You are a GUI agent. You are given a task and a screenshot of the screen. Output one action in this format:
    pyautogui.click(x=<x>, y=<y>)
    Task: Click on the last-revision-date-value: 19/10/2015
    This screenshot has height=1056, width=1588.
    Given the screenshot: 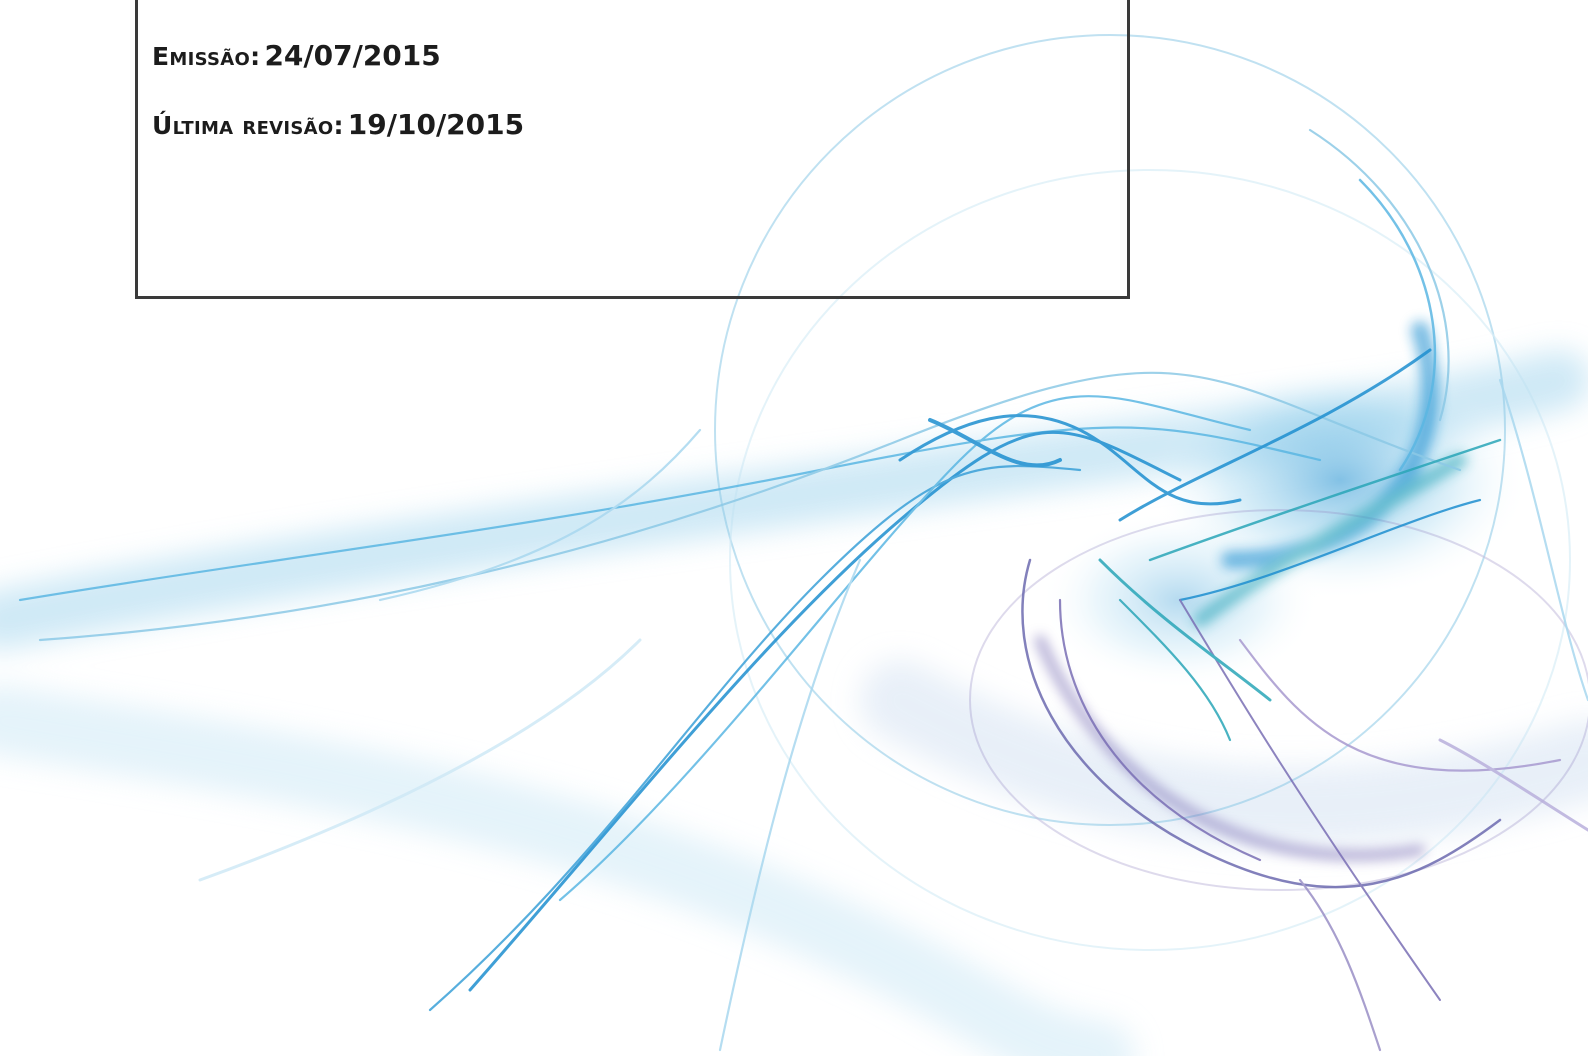 What is the action you would take?
    pyautogui.click(x=436, y=124)
    